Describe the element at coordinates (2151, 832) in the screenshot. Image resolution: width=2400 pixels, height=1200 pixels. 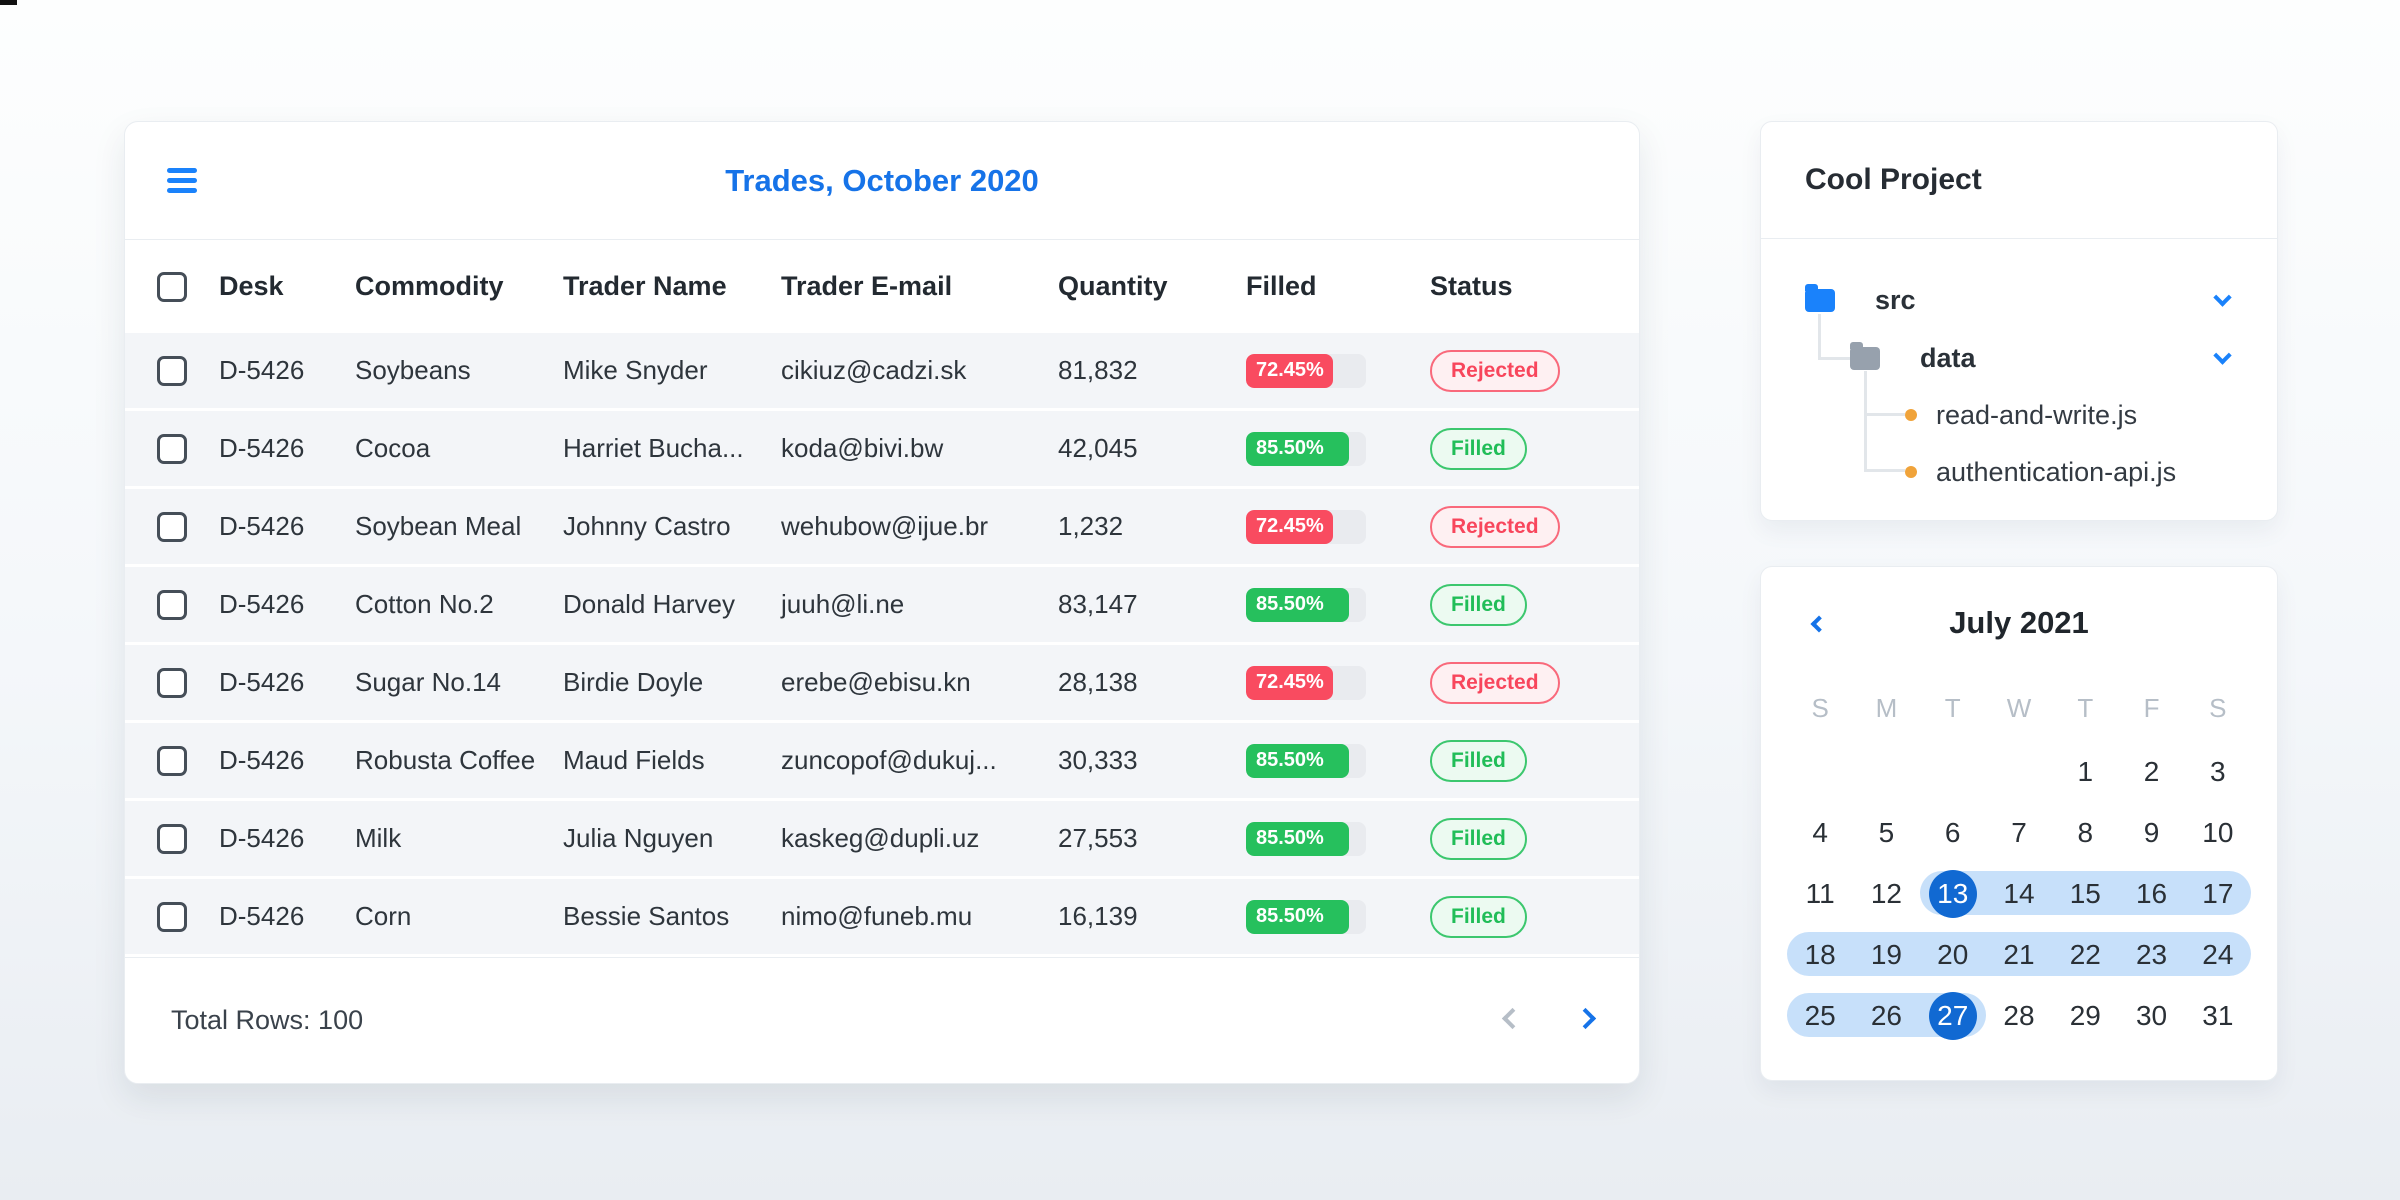
I see `calendar-day: 9` at that location.